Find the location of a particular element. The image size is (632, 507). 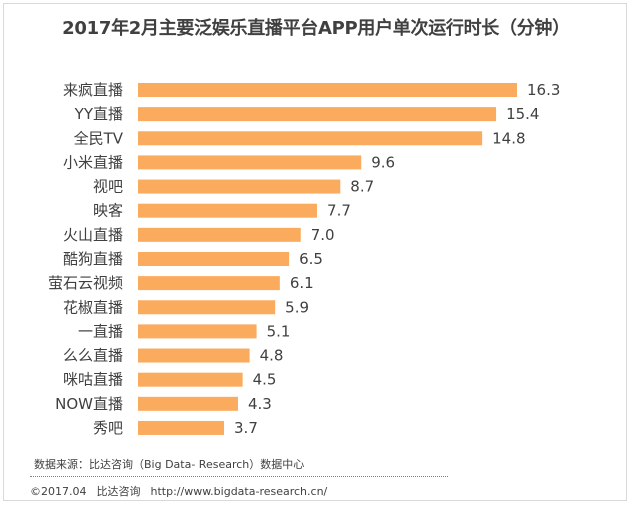

category-label: 萤石云视频 is located at coordinates (85, 283).